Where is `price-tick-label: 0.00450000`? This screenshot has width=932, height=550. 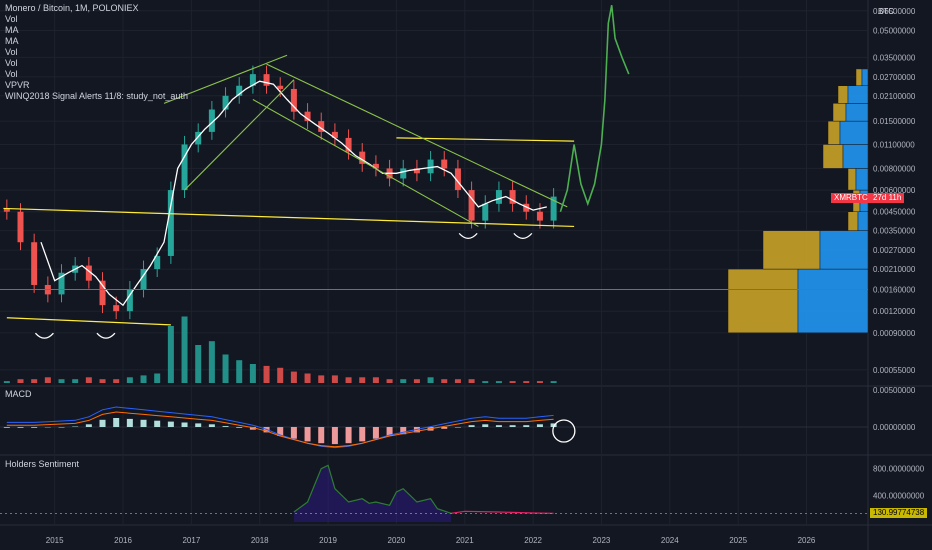
price-tick-label: 0.00450000 is located at coordinates (894, 212).